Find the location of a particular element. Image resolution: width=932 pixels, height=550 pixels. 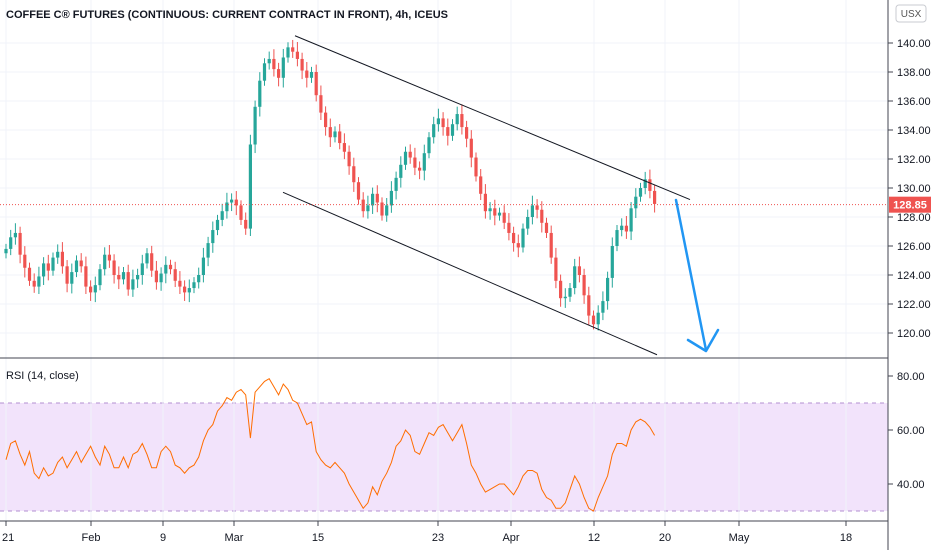

time-tick-label: 15 is located at coordinates (318, 538).